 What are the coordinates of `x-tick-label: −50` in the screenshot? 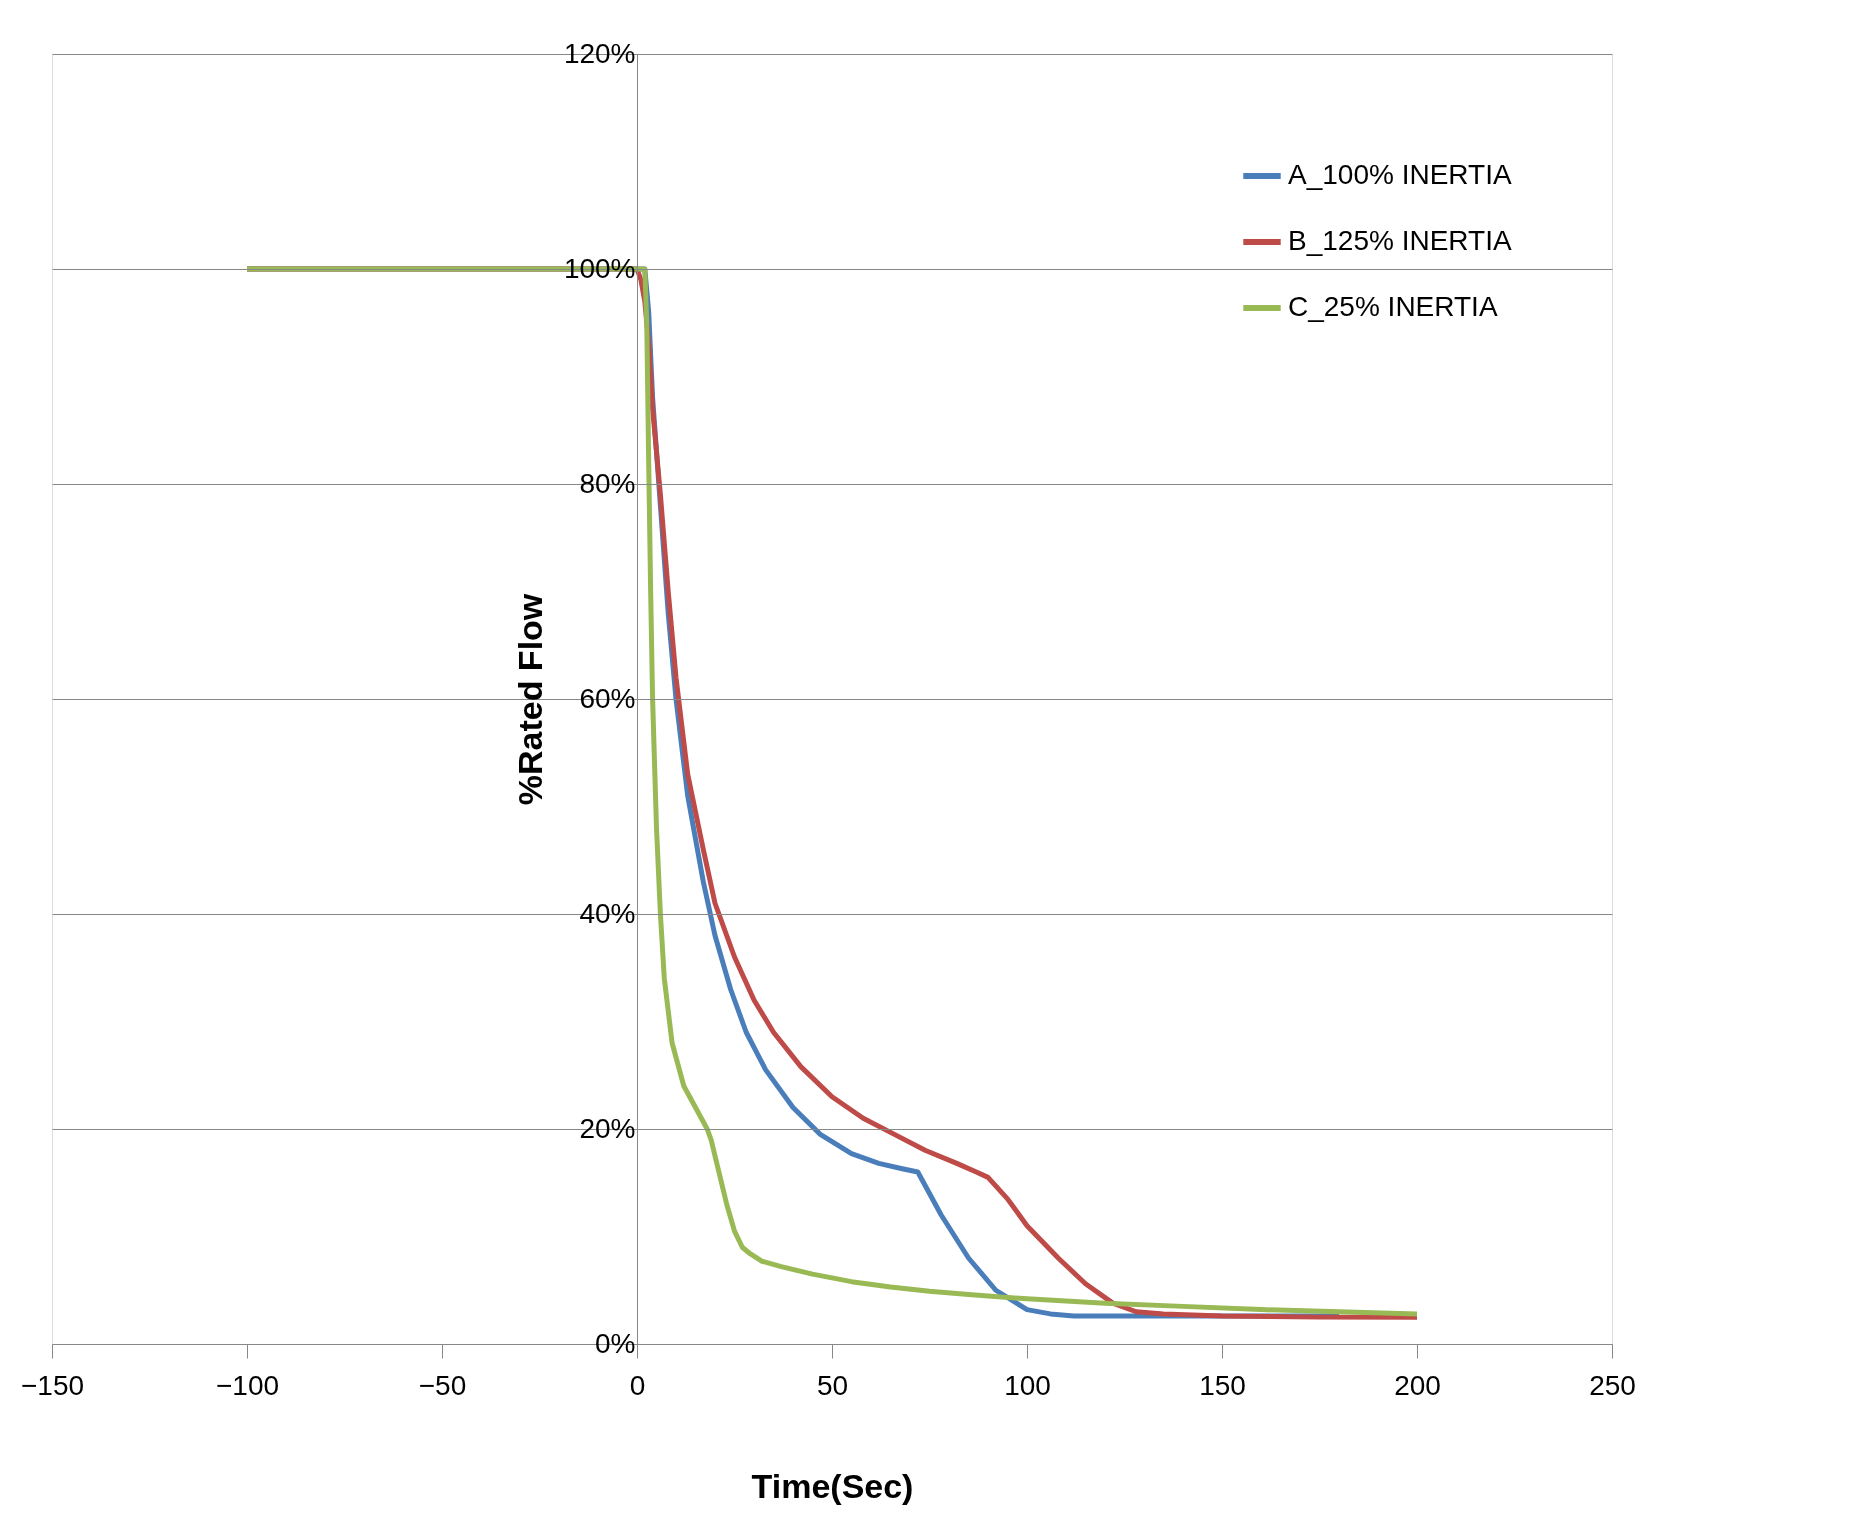 It's located at (442, 1385).